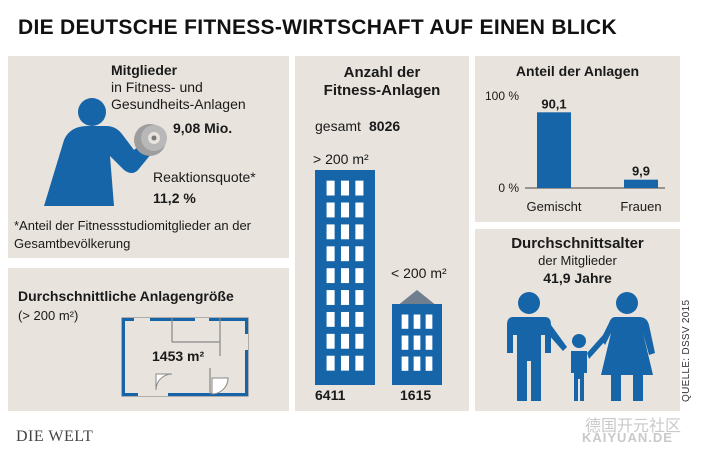 The image size is (702, 455). I want to click on facilities-heading-2: Fitness-Anlagen, so click(382, 90).